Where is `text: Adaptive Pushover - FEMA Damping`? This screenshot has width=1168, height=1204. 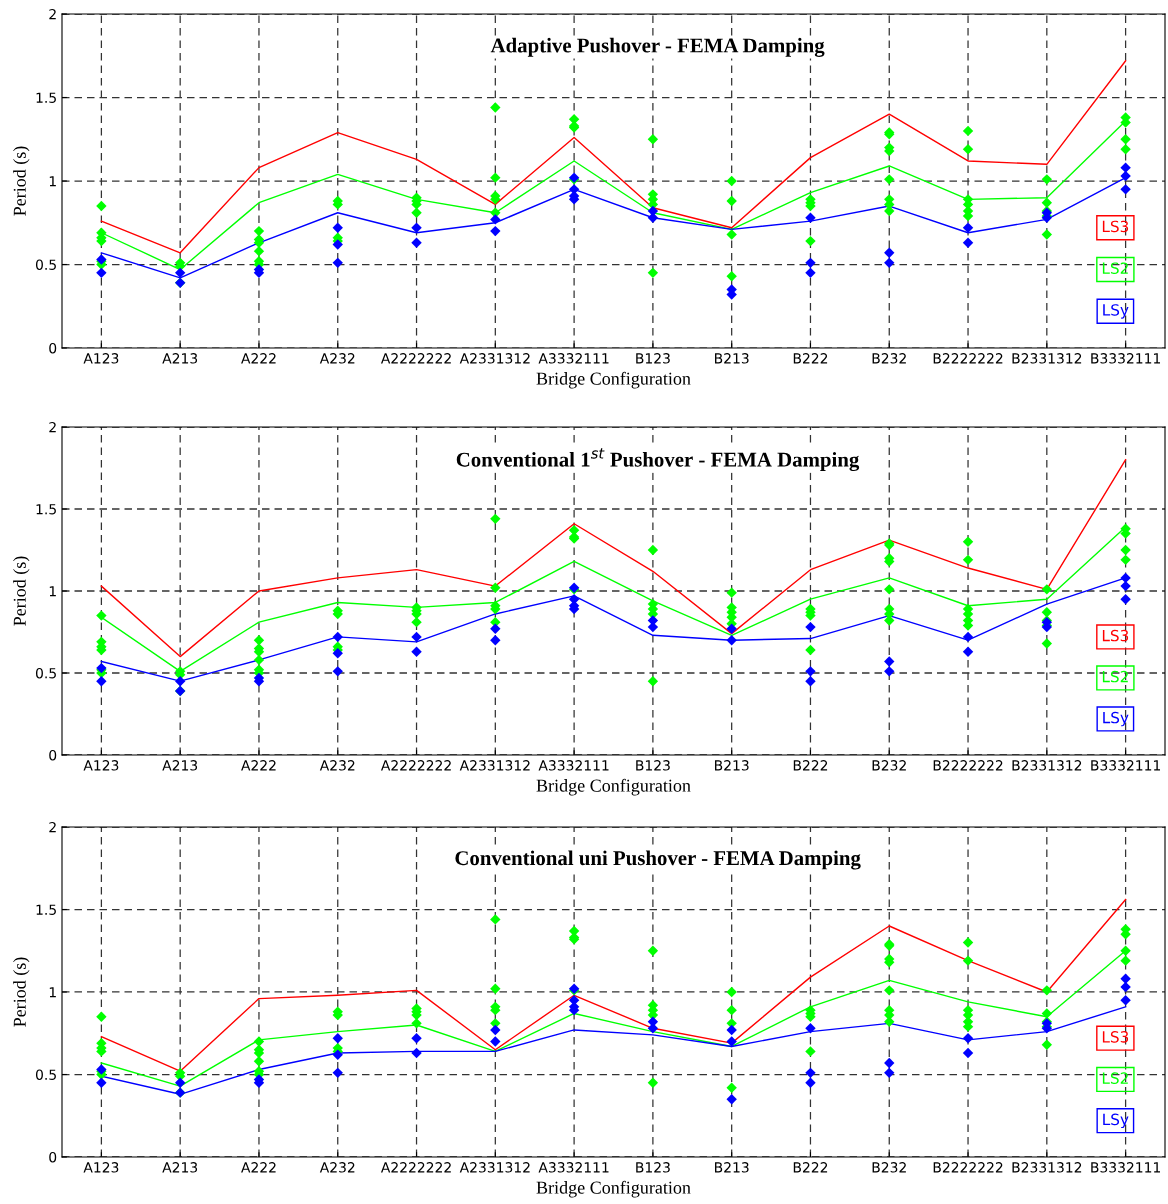 text: Adaptive Pushover - FEMA Damping is located at coordinates (657, 47).